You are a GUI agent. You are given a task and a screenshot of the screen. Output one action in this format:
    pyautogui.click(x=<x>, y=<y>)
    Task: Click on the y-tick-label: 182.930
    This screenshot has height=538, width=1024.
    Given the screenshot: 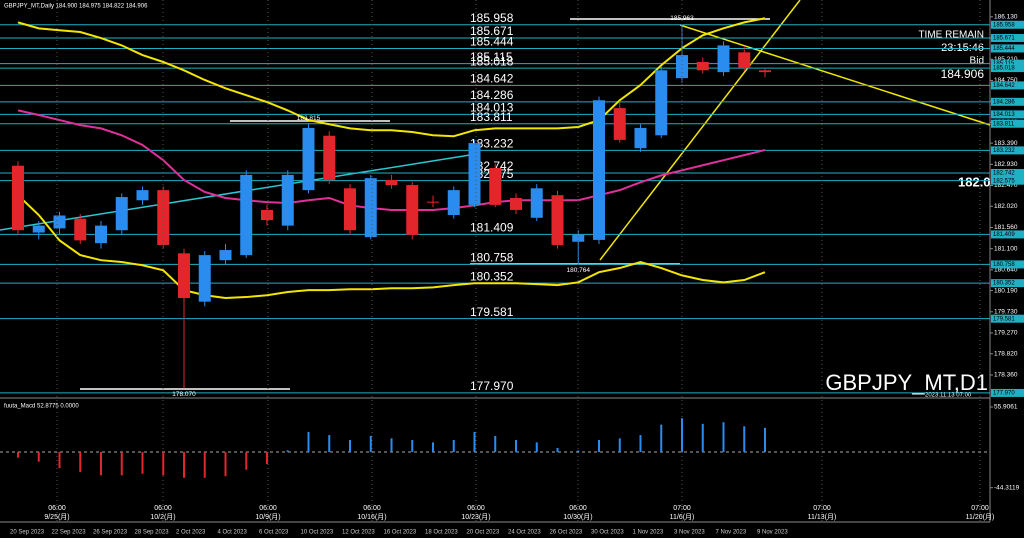 What is the action you would take?
    pyautogui.click(x=1006, y=164)
    